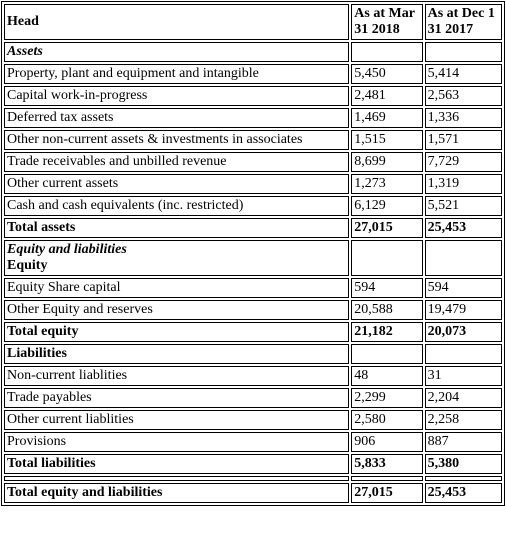 Image resolution: width=506 pixels, height=550 pixels. What do you see at coordinates (463, 22) in the screenshot?
I see `header-col-dec-2017: As at Dec 1 31 2017` at bounding box center [463, 22].